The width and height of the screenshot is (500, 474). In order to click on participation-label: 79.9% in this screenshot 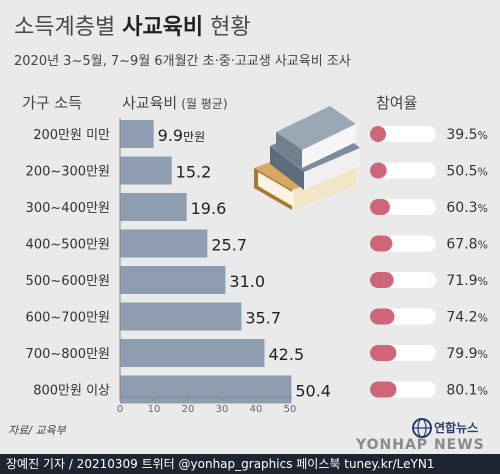, I will do `click(467, 354)`.